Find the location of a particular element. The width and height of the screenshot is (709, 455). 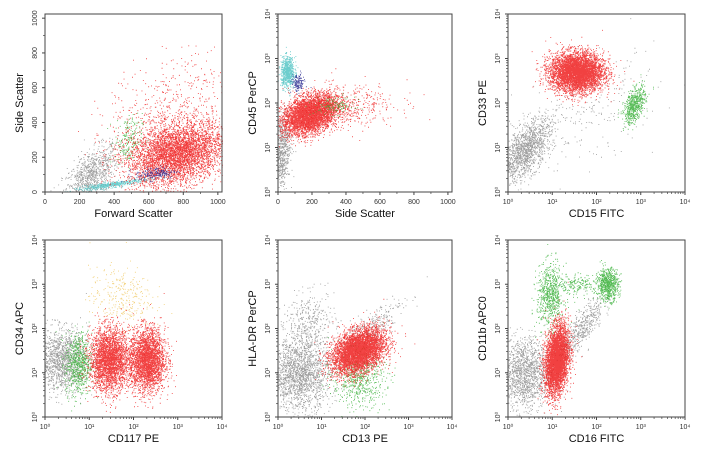

population-debris-lymphocytes is located at coordinates (92, 162).